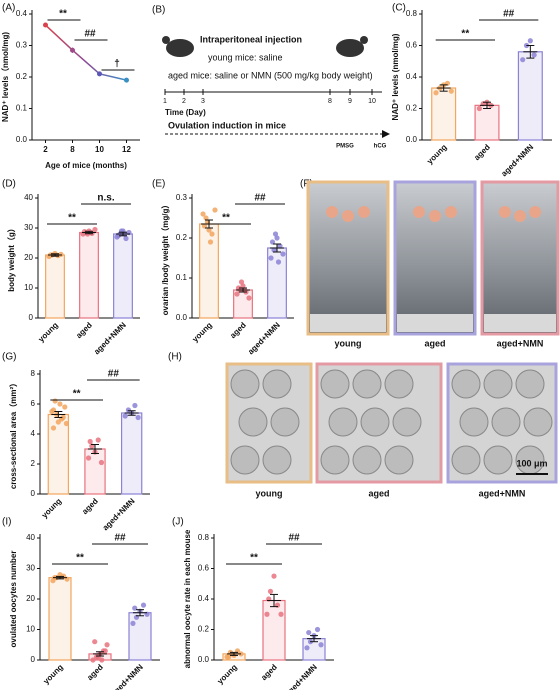 The width and height of the screenshot is (560, 695). Describe the element at coordinates (126, 149) in the screenshot. I see `x-tick-label: 12` at that location.